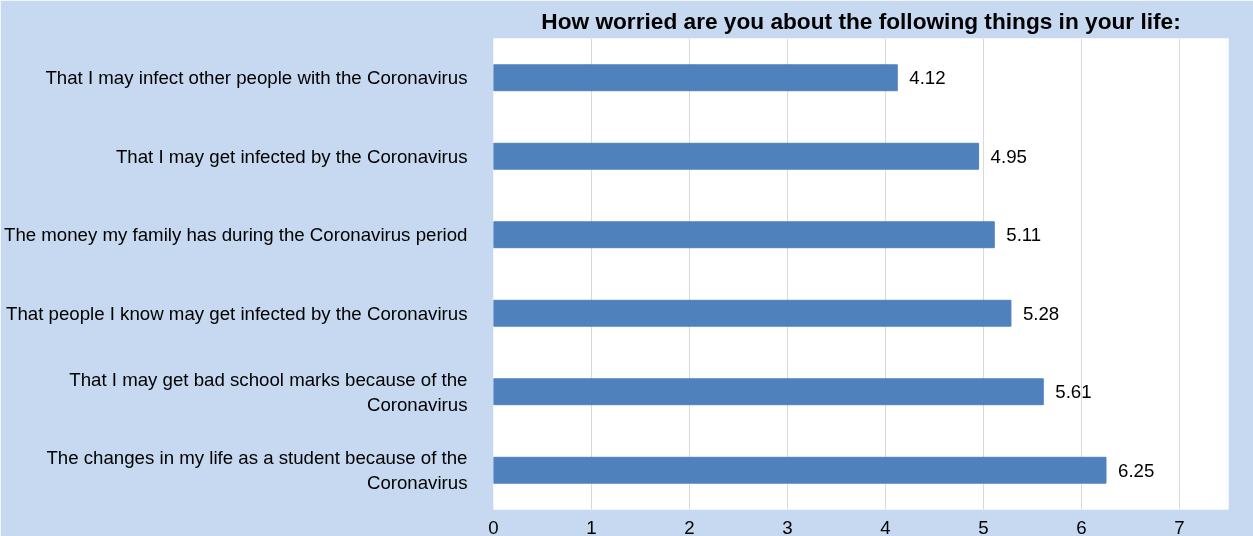 The height and width of the screenshot is (536, 1253). What do you see at coordinates (493, 526) in the screenshot?
I see `x-tick-label: 0` at bounding box center [493, 526].